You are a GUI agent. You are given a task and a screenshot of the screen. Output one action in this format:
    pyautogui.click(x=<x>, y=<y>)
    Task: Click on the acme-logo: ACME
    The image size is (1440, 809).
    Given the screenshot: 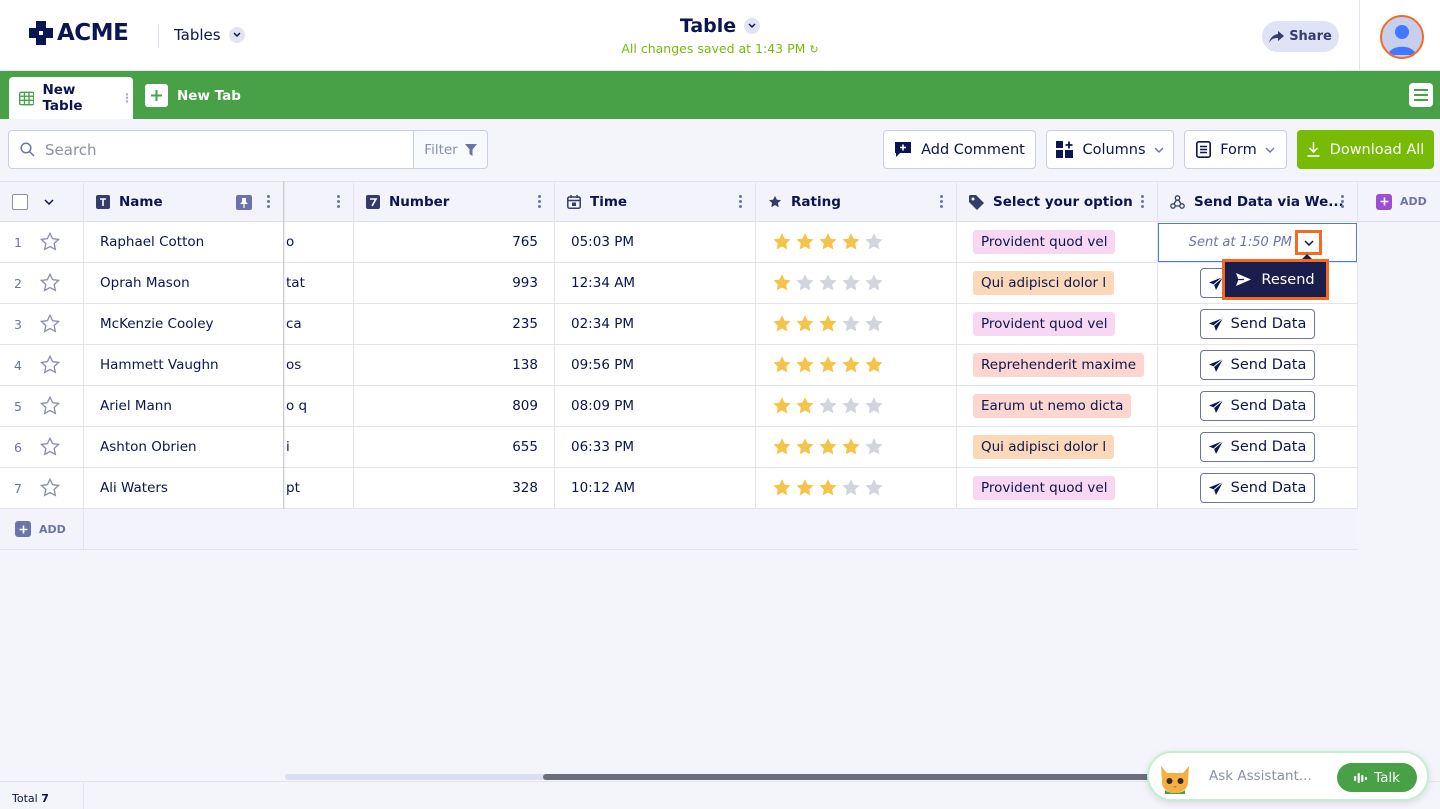 What is the action you would take?
    pyautogui.click(x=79, y=33)
    